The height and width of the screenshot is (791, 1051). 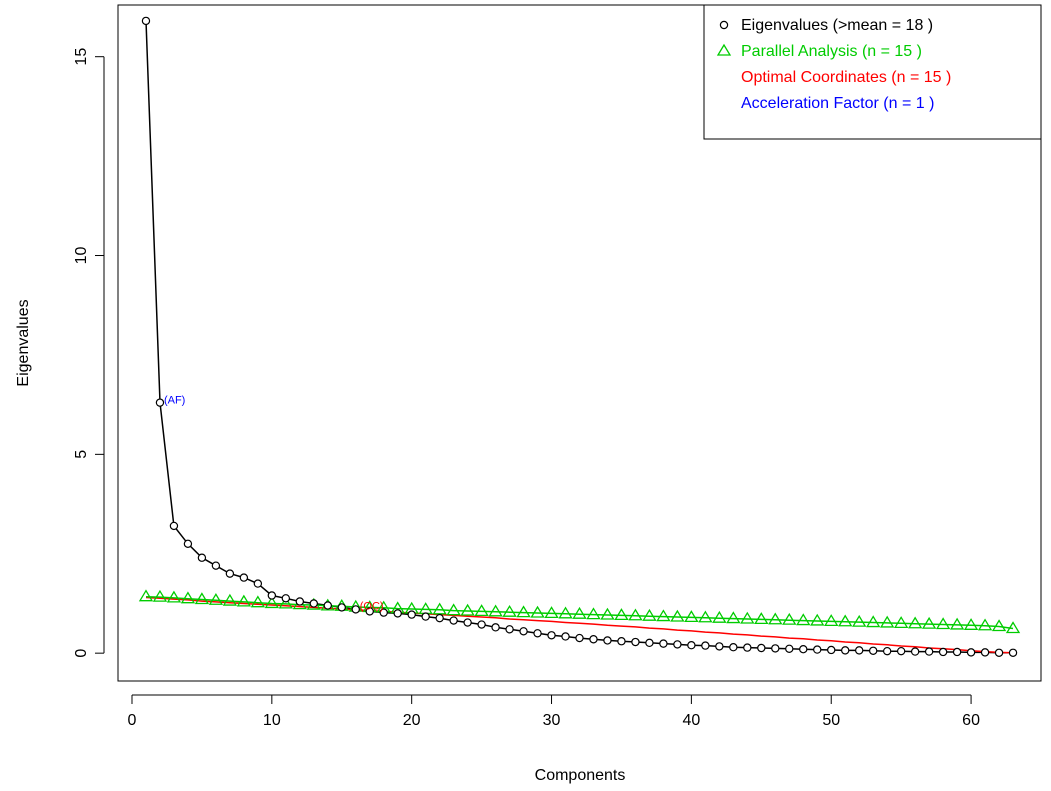 What do you see at coordinates (552, 720) in the screenshot?
I see `x-tick-label: 30` at bounding box center [552, 720].